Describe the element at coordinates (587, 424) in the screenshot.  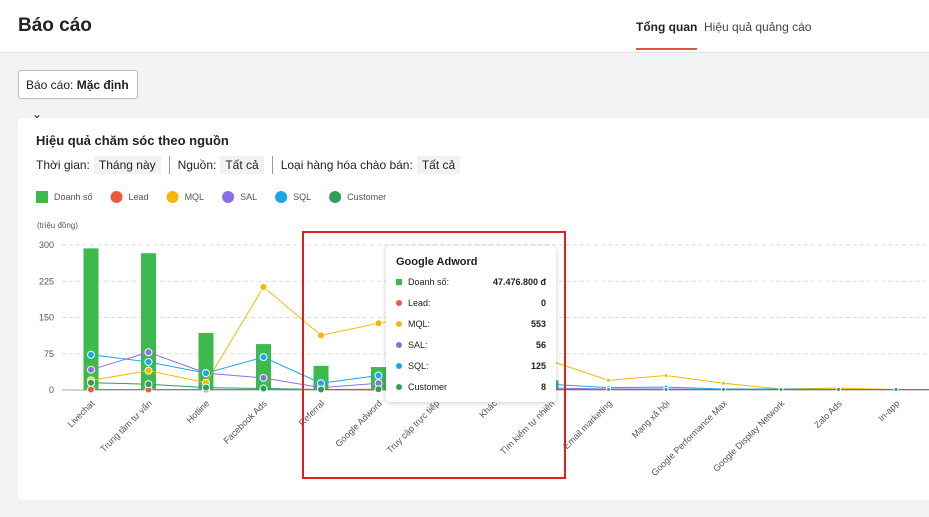
I see `x-tick-label: Email marketing` at that location.